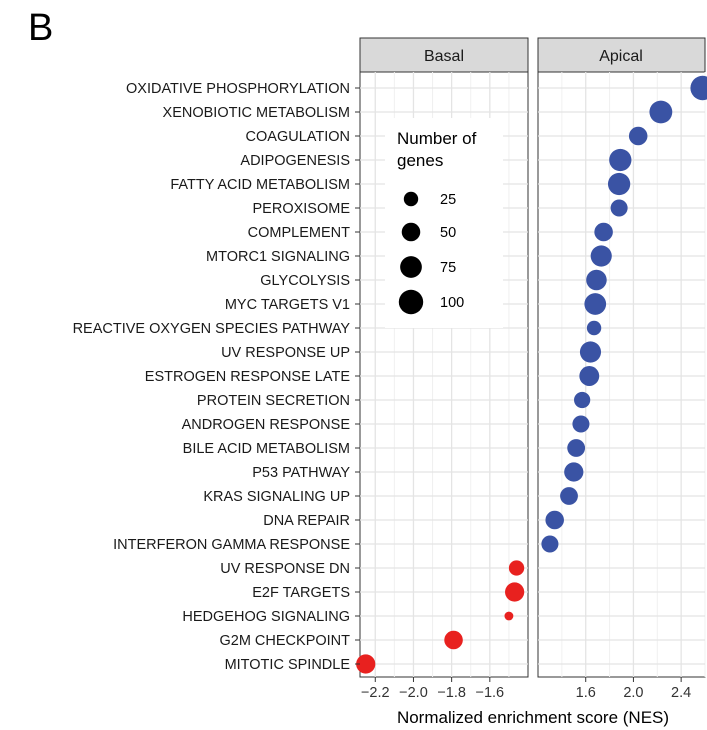 The width and height of the screenshot is (707, 730). What do you see at coordinates (287, 305) in the screenshot?
I see `category-label: MYC TARGETS V1` at bounding box center [287, 305].